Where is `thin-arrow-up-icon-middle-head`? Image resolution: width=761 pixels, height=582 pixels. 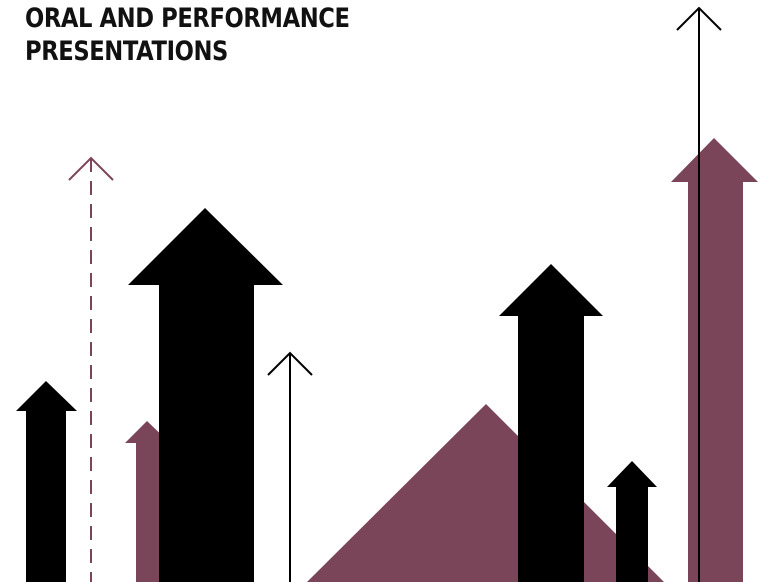 thin-arrow-up-icon-middle-head is located at coordinates (290, 363).